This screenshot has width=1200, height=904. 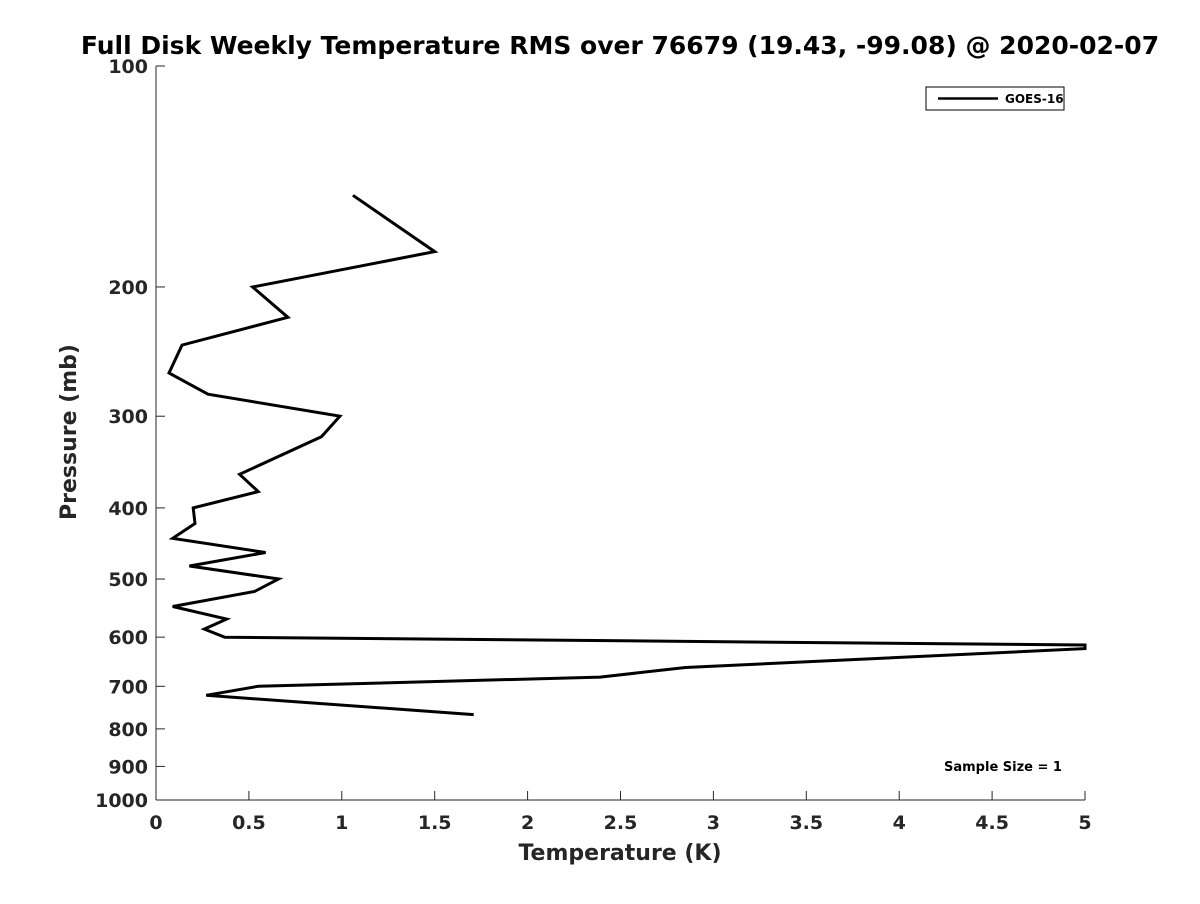 I want to click on sample-size-annotation: Sample Size = 1, so click(x=1003, y=767).